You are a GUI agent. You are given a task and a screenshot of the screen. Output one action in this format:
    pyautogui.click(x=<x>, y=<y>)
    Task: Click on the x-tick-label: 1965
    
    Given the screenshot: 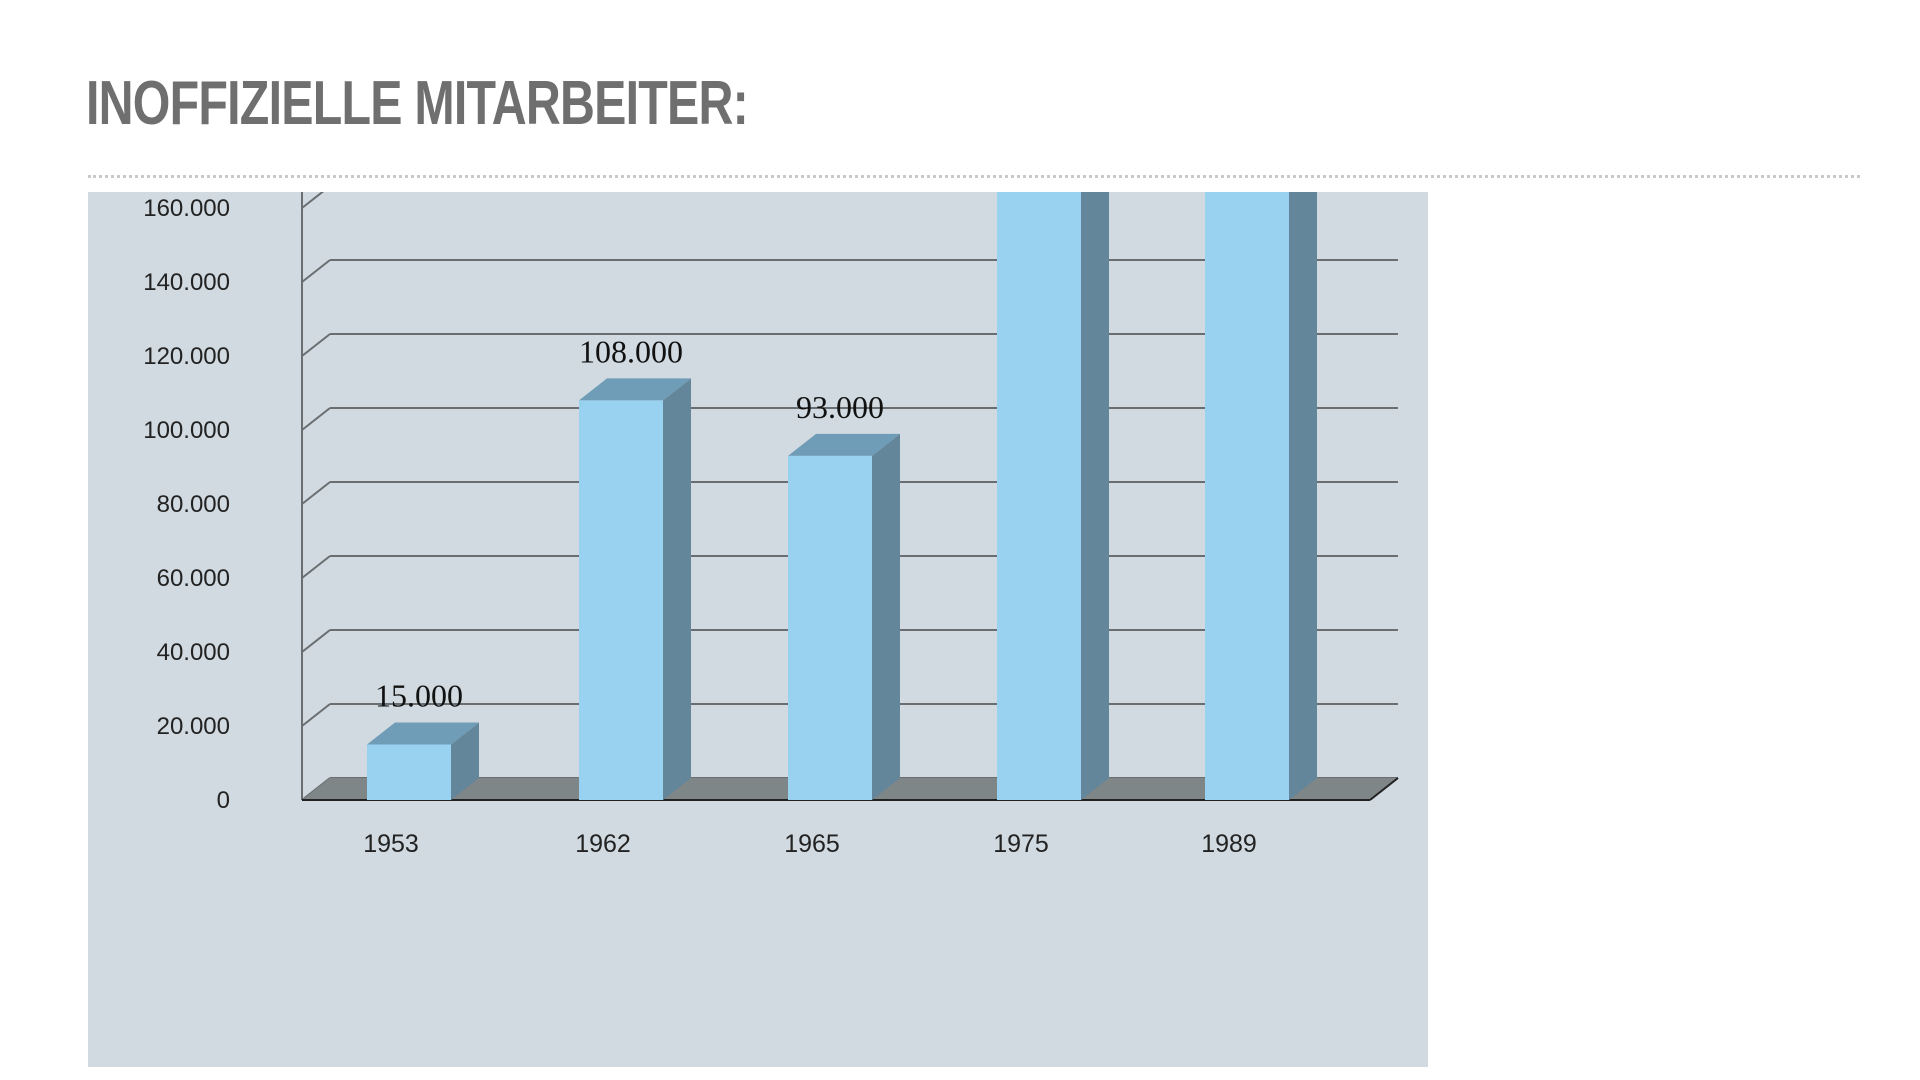 What is the action you would take?
    pyautogui.click(x=812, y=844)
    